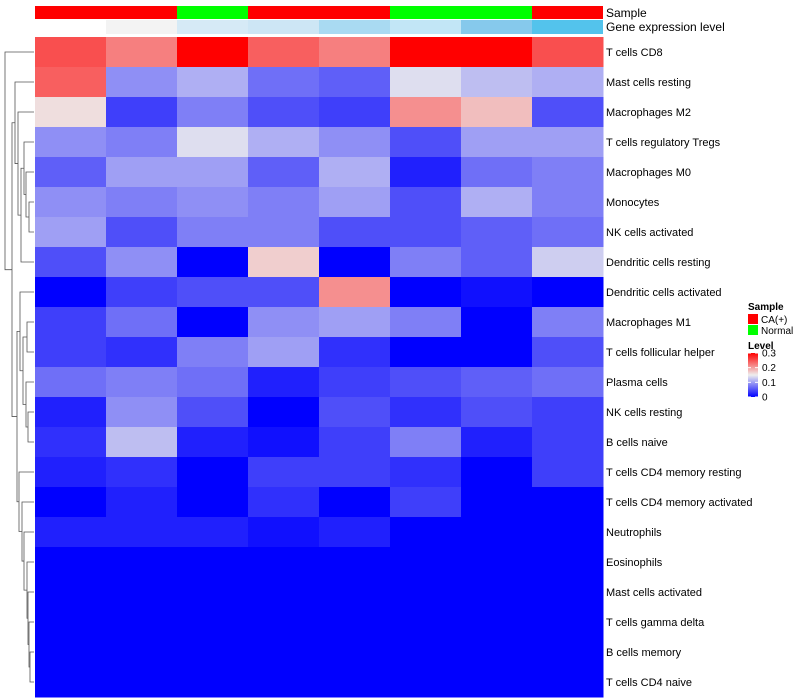  Describe the element at coordinates (649, 683) in the screenshot. I see `row-label: T cells CD4 naive` at that location.